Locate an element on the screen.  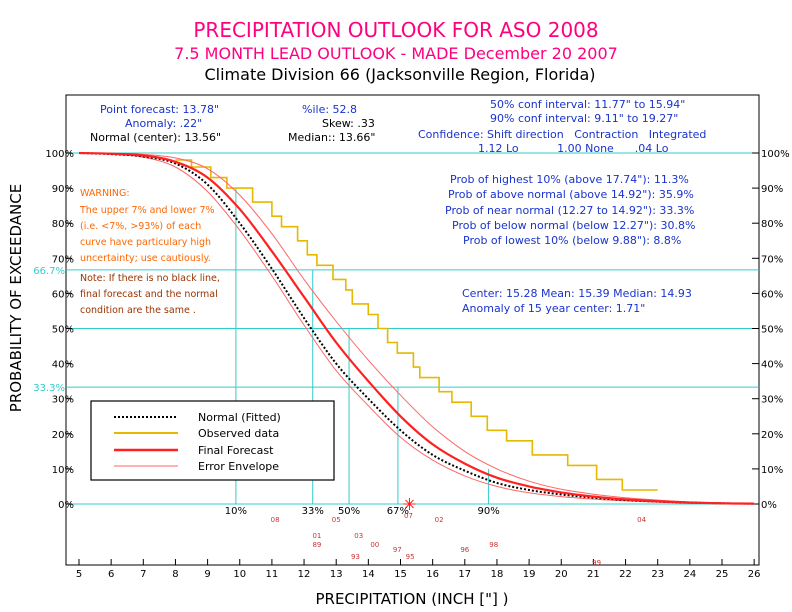
y-tick-label-right: 50% is located at coordinates (772, 330).